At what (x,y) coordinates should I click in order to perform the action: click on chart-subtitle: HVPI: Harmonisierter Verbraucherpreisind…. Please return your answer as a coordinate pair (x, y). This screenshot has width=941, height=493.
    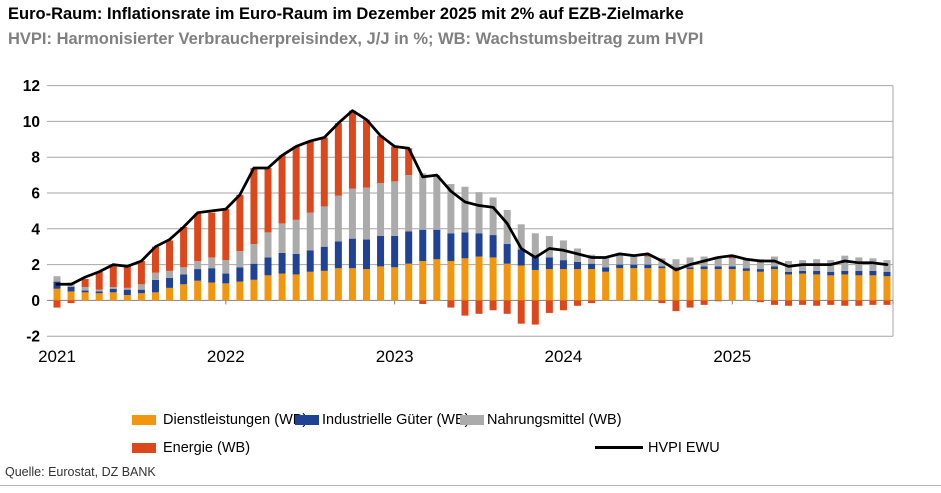
    Looking at the image, I should click on (356, 39).